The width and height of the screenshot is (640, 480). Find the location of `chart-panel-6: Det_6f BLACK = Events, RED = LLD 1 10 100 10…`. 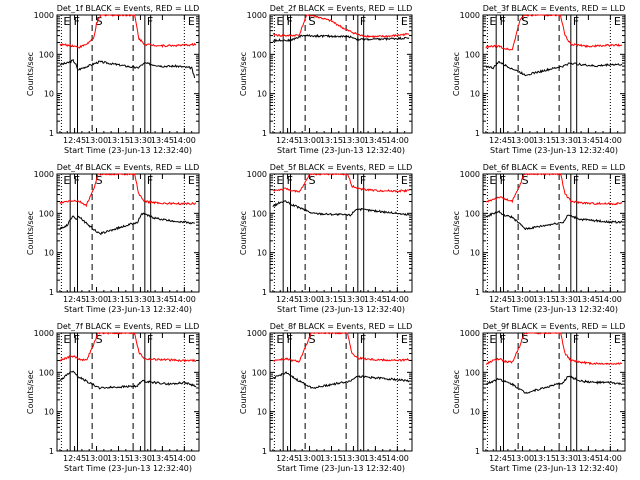

chart-panel-6: Det_6f BLACK = Events, RED = LLD 1 10 100 10… is located at coordinates (539, 238).